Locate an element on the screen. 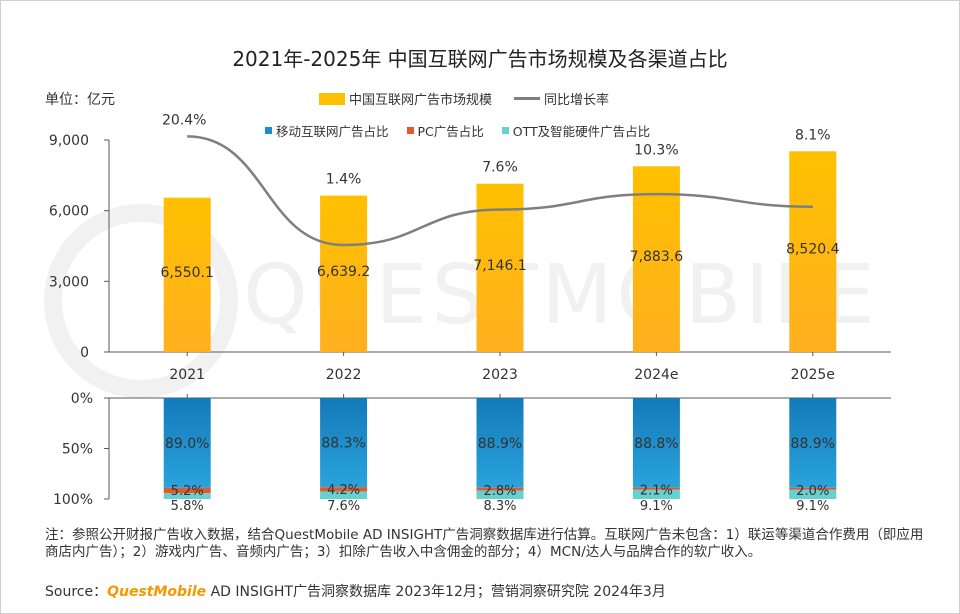 Image resolution: width=960 pixels, height=614 pixels. growth-line is located at coordinates (500, 191).